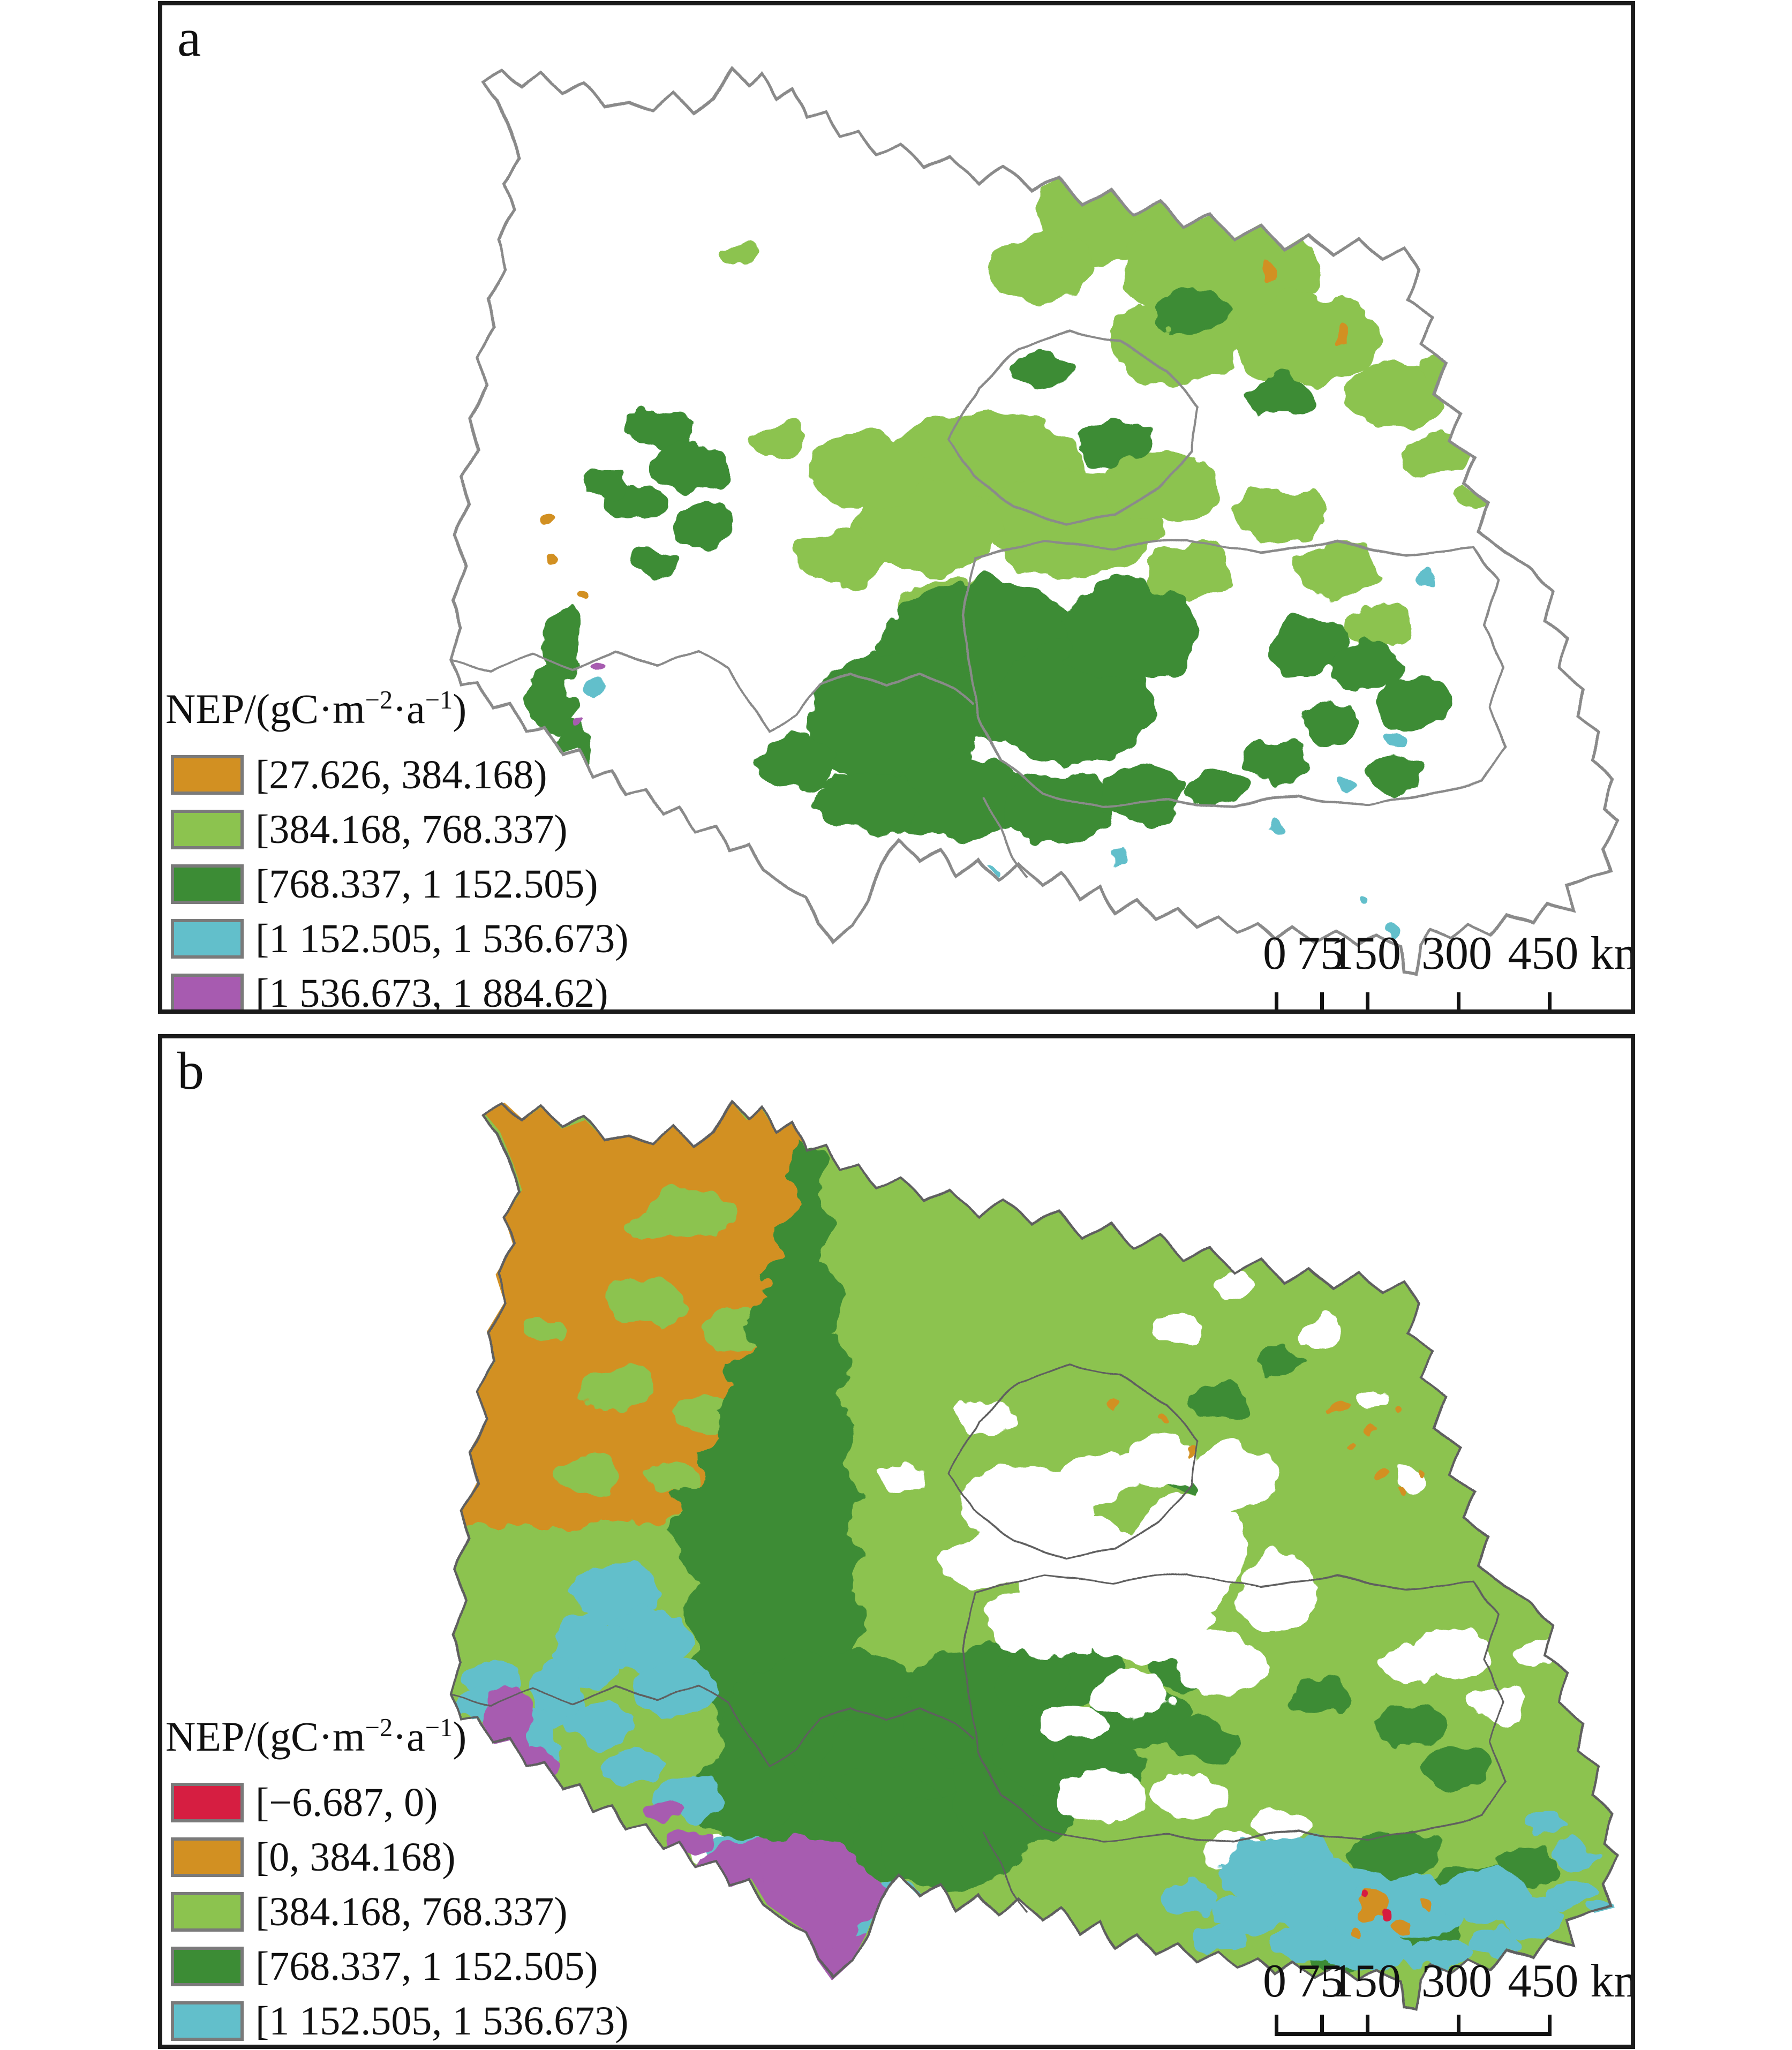 The width and height of the screenshot is (1792, 2050). What do you see at coordinates (947, 434) in the screenshot?
I see `map-class-orange` at bounding box center [947, 434].